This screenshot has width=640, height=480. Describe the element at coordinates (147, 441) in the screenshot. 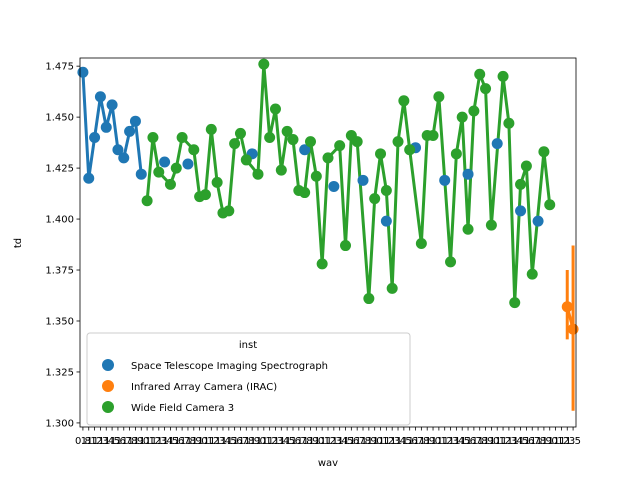

I see `x-tick-label-11: 1.1` at that location.